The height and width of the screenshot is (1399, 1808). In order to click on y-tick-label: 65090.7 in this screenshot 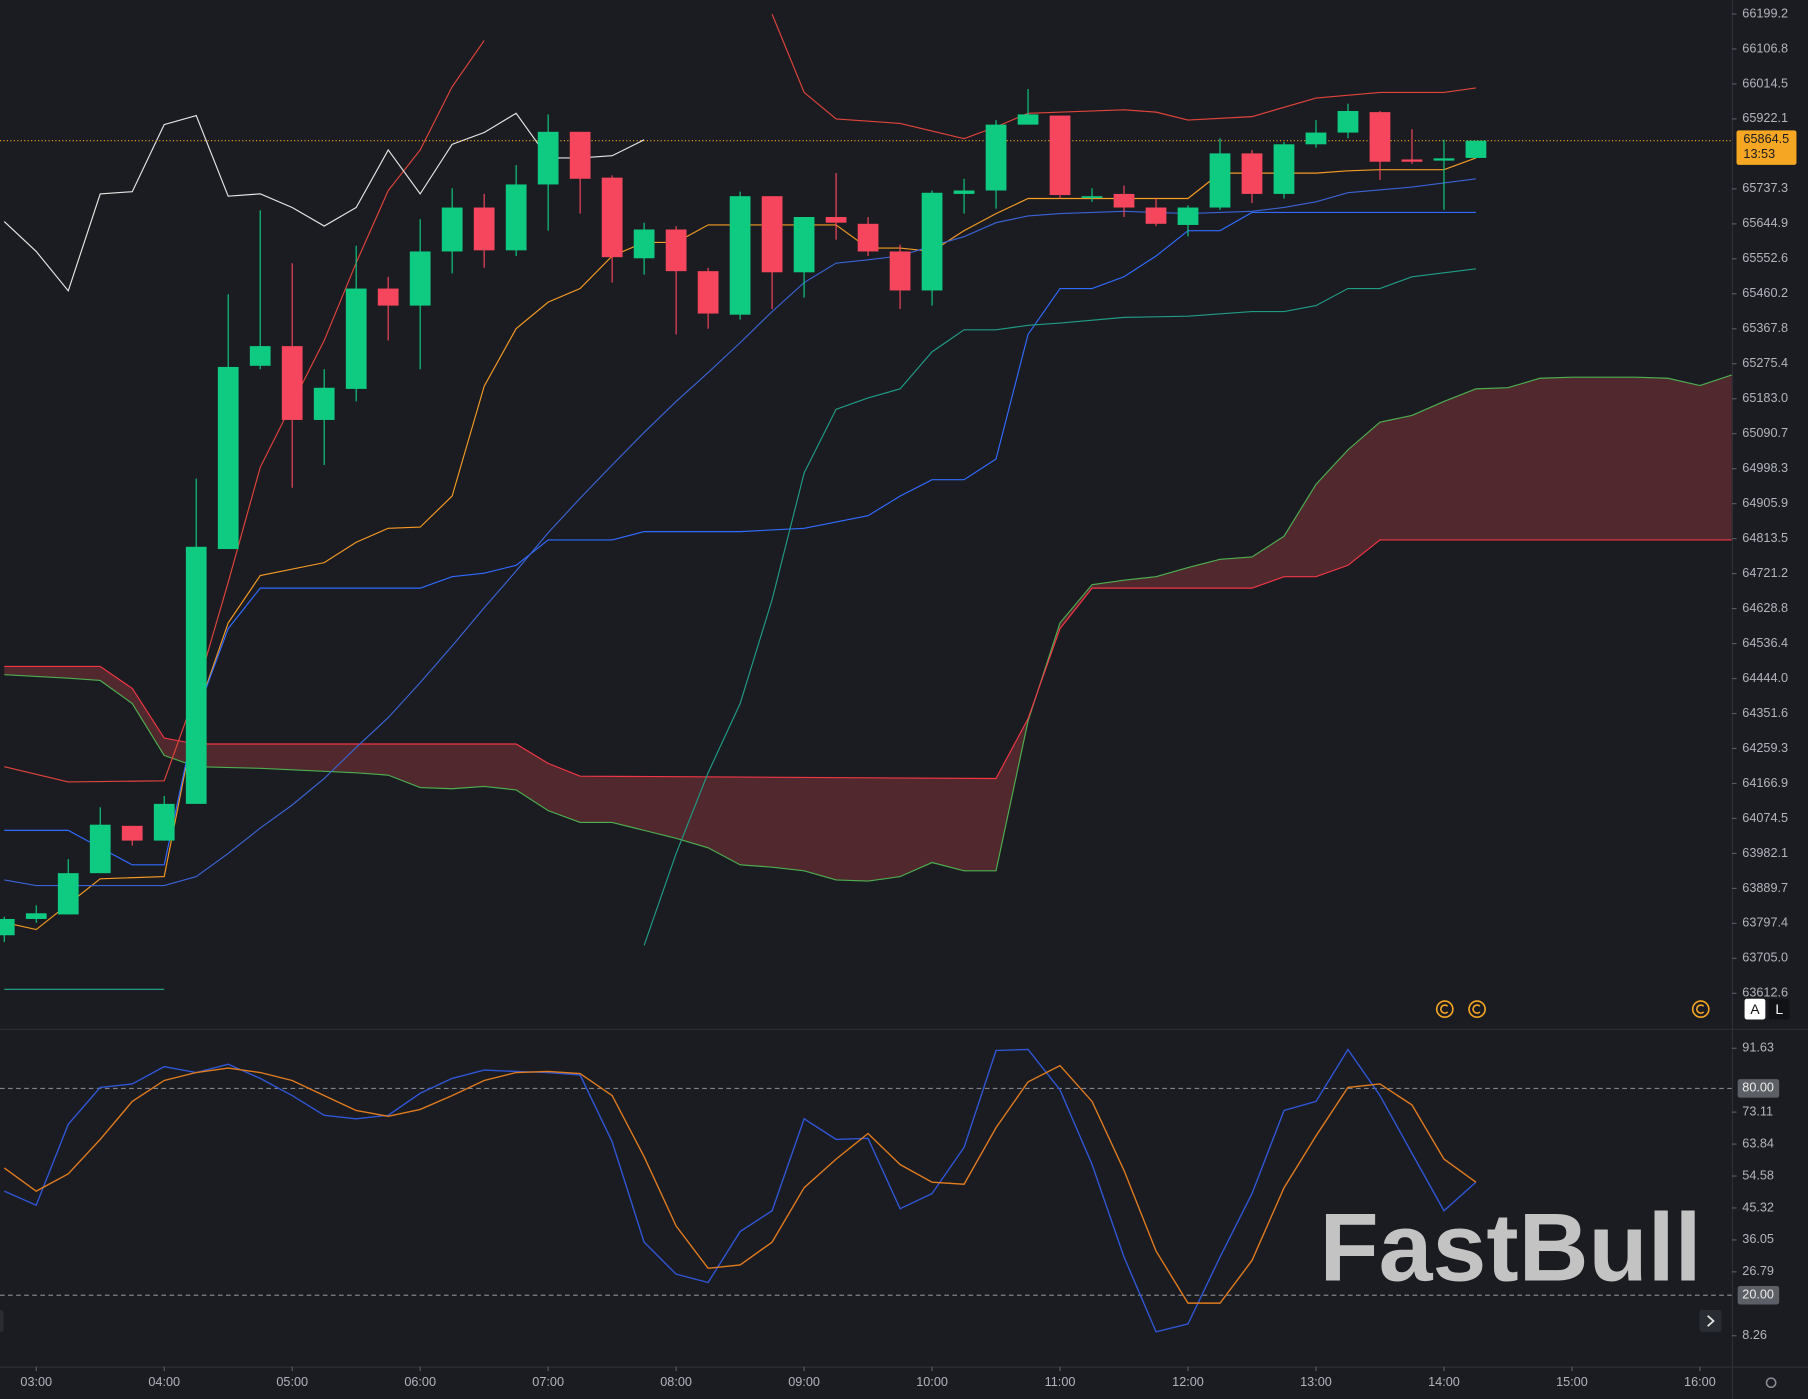, I will do `click(1765, 433)`.